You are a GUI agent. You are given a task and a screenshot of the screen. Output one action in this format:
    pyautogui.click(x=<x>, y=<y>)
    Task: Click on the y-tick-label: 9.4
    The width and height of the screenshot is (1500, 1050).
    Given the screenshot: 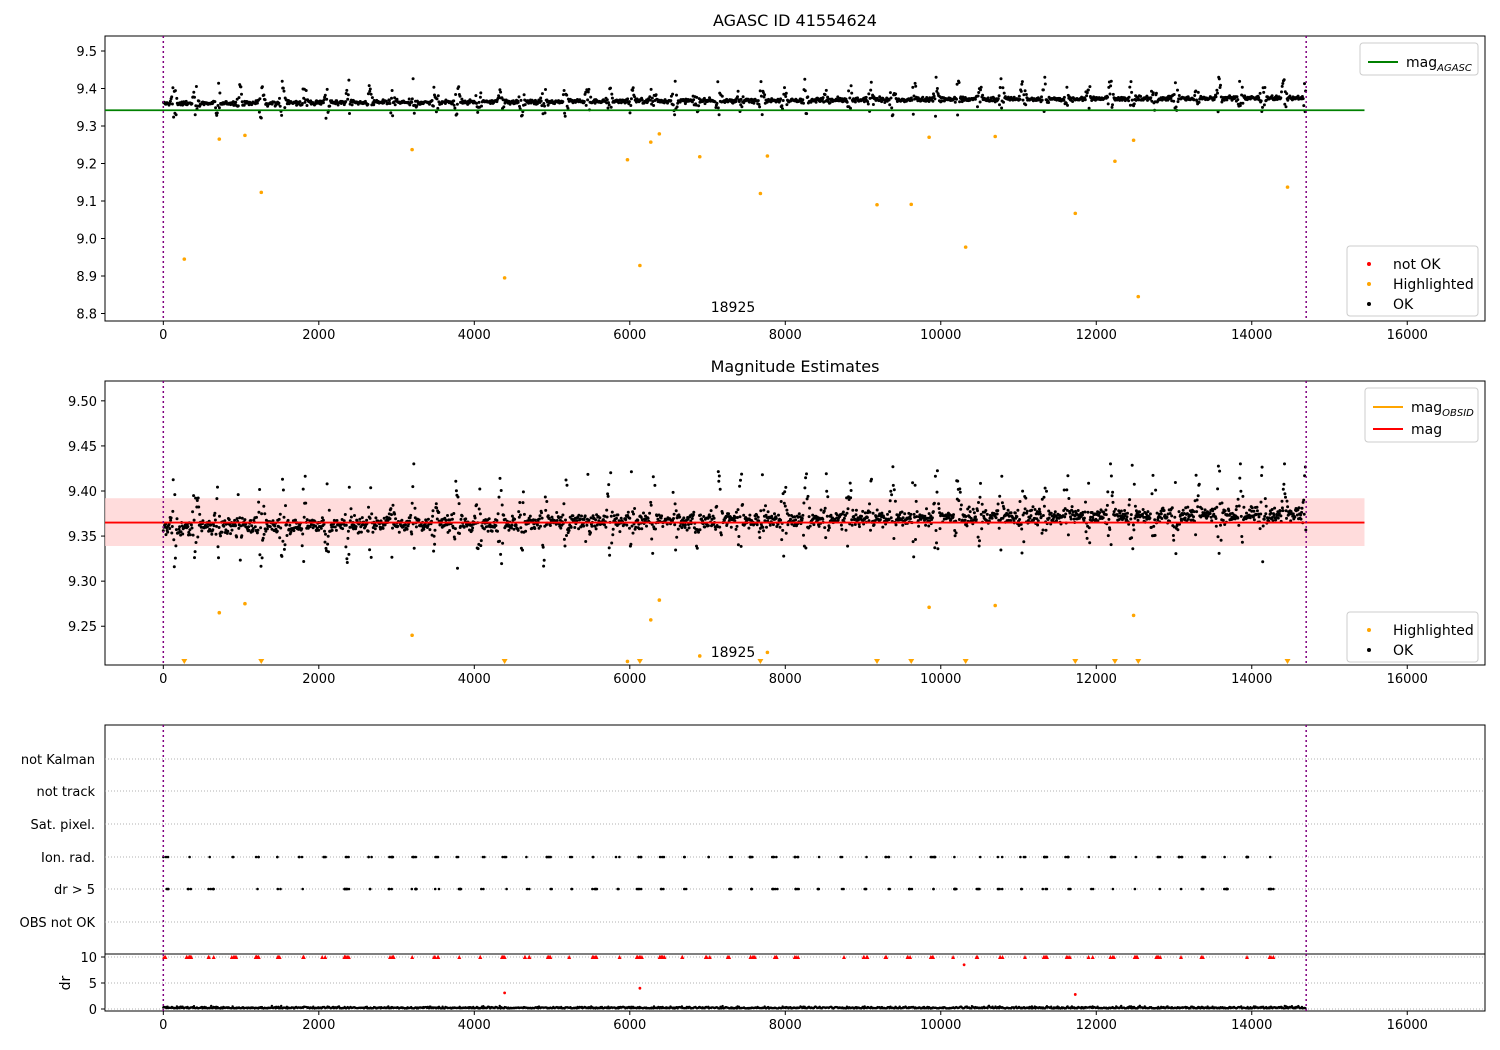 What is the action you would take?
    pyautogui.click(x=86, y=90)
    